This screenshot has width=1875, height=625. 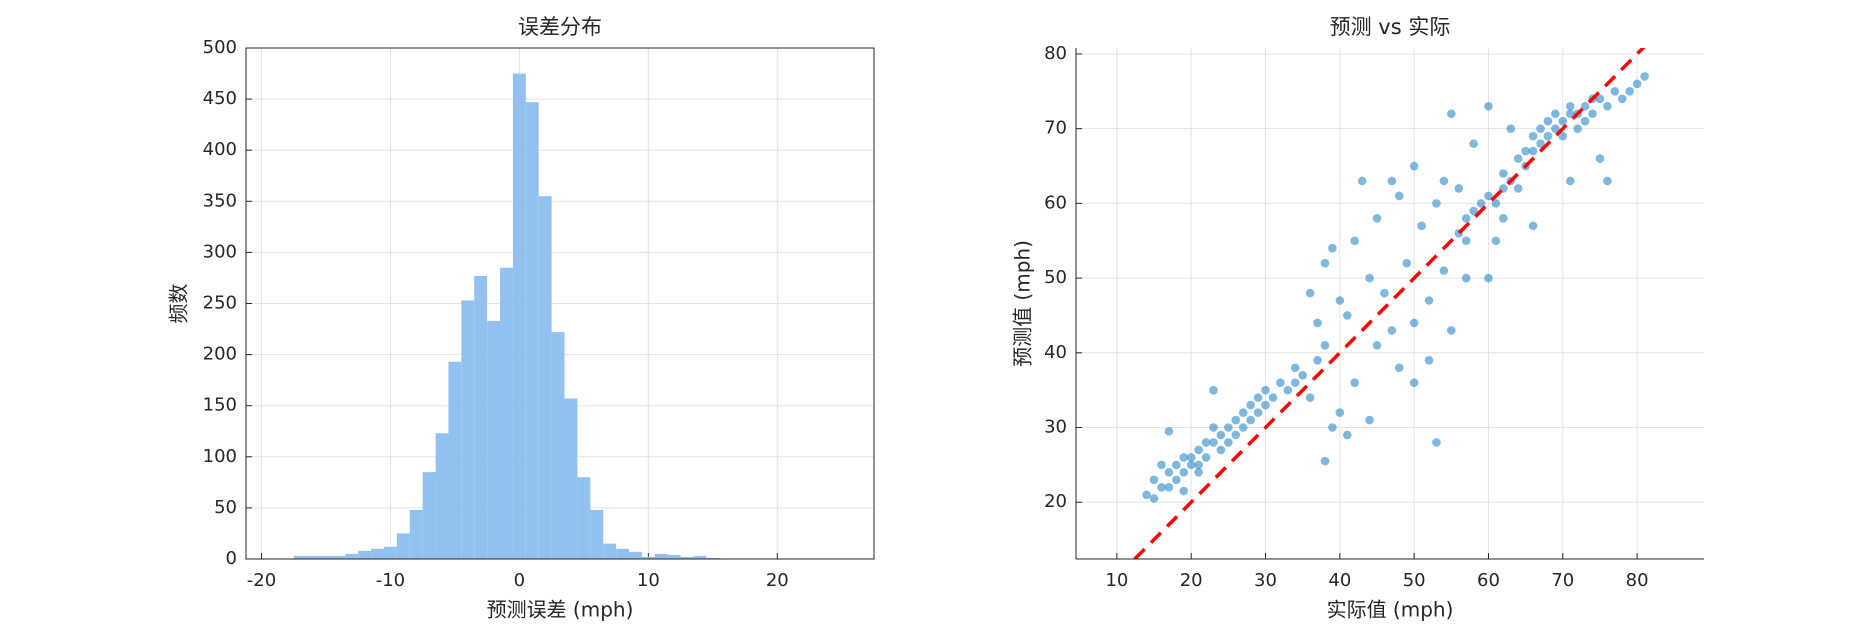 I want to click on y-tick-label: 40, so click(x=1055, y=352).